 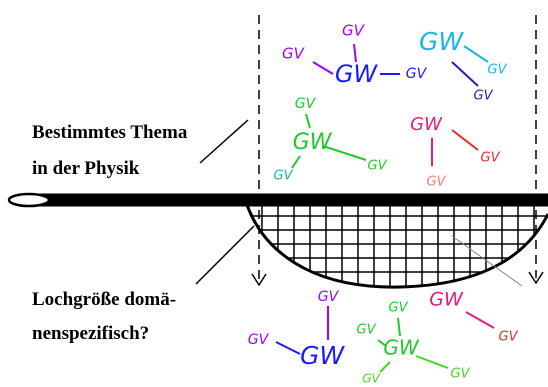 What do you see at coordinates (86, 168) in the screenshot?
I see `topic-label-line-2: in der Physik` at bounding box center [86, 168].